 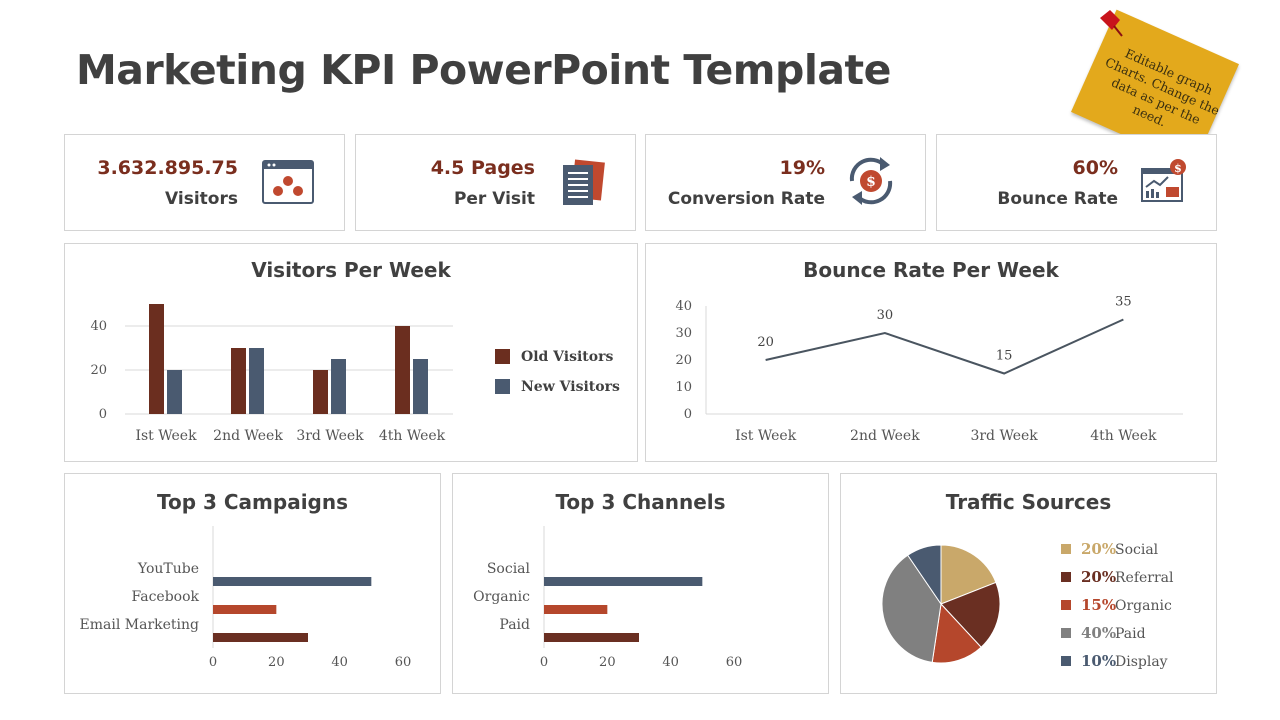 What do you see at coordinates (1123, 302) in the screenshot?
I see `data-label: 35` at bounding box center [1123, 302].